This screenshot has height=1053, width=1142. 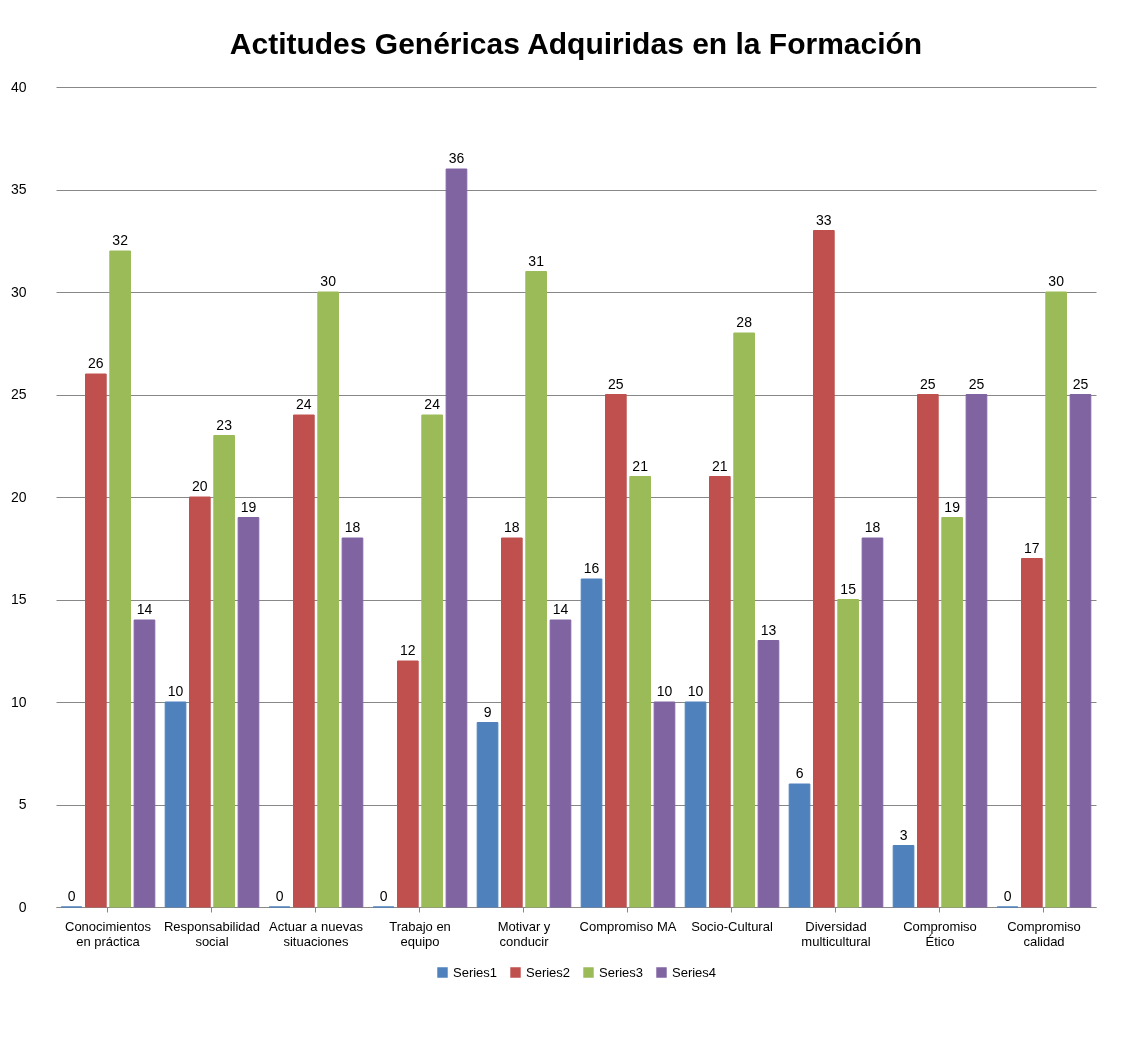 What do you see at coordinates (487, 711) in the screenshot?
I see `data-label: 9` at bounding box center [487, 711].